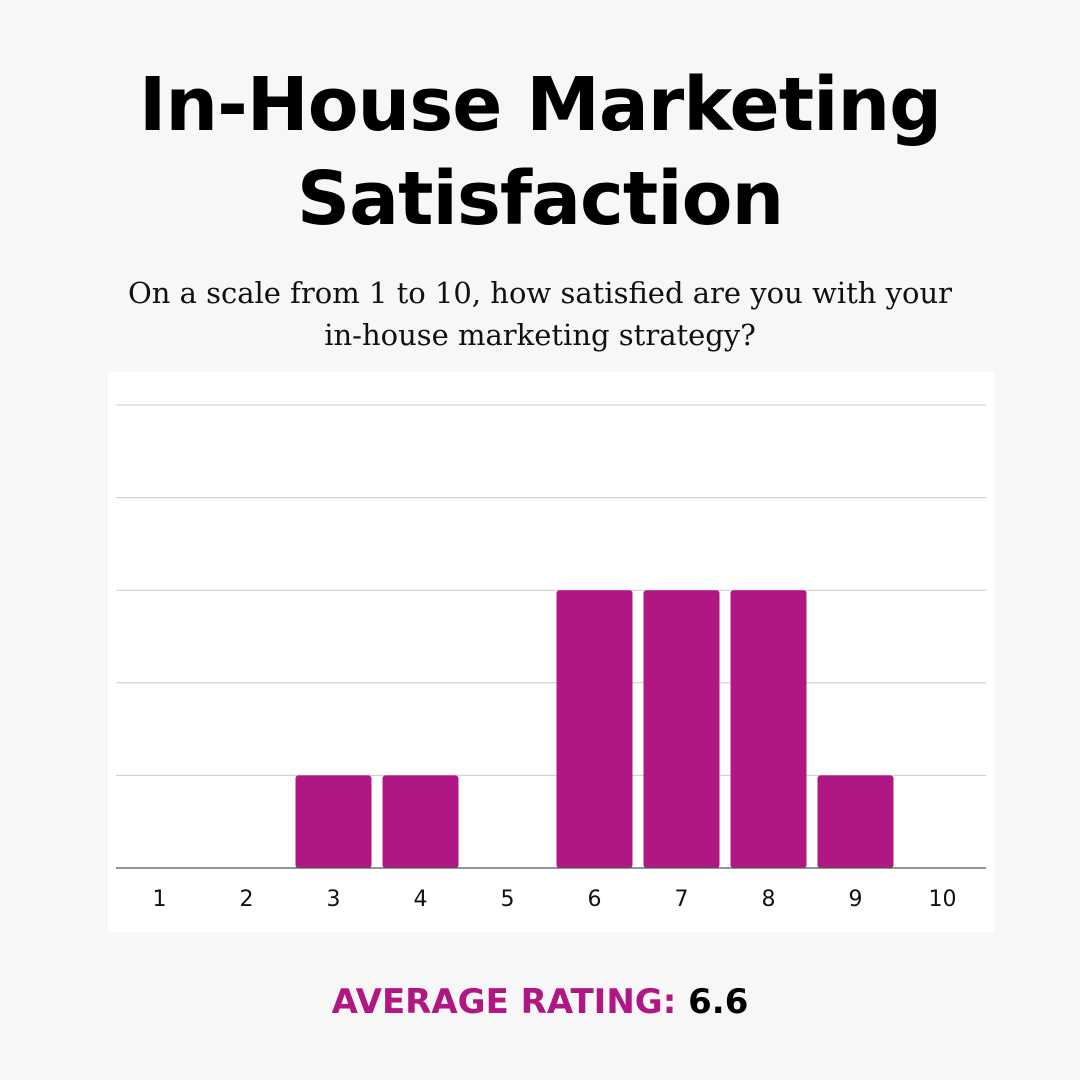  What do you see at coordinates (247, 899) in the screenshot?
I see `x-tick-label-2: 2` at bounding box center [247, 899].